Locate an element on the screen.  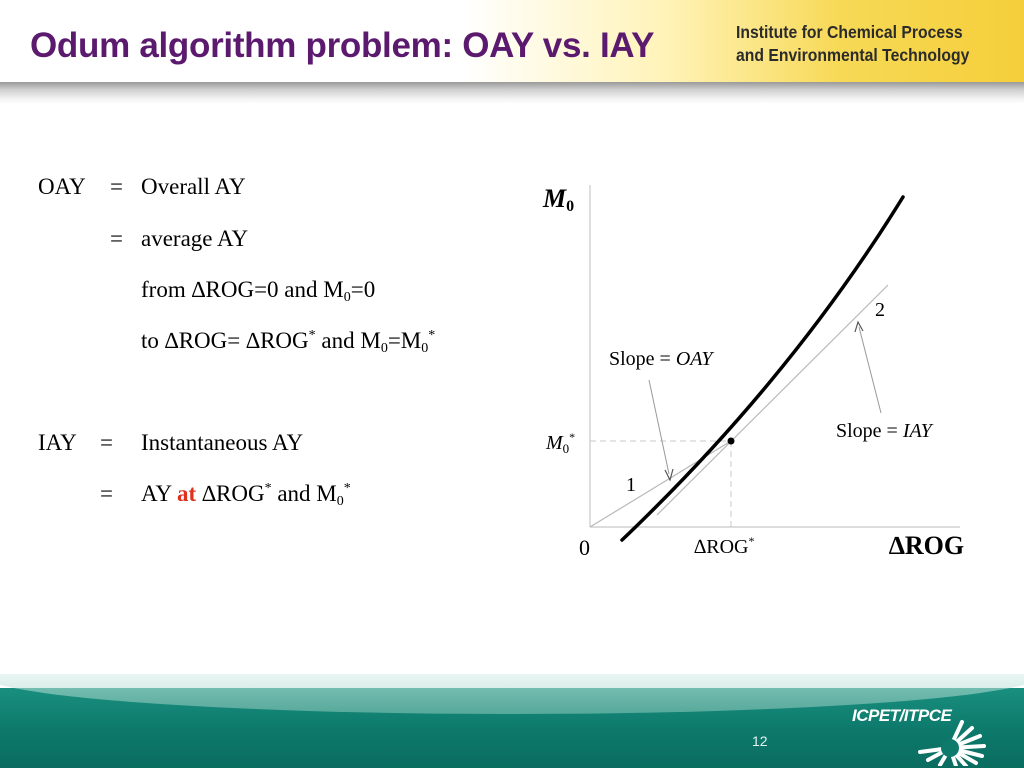
iay-equals-1: = is located at coordinates (106, 442).